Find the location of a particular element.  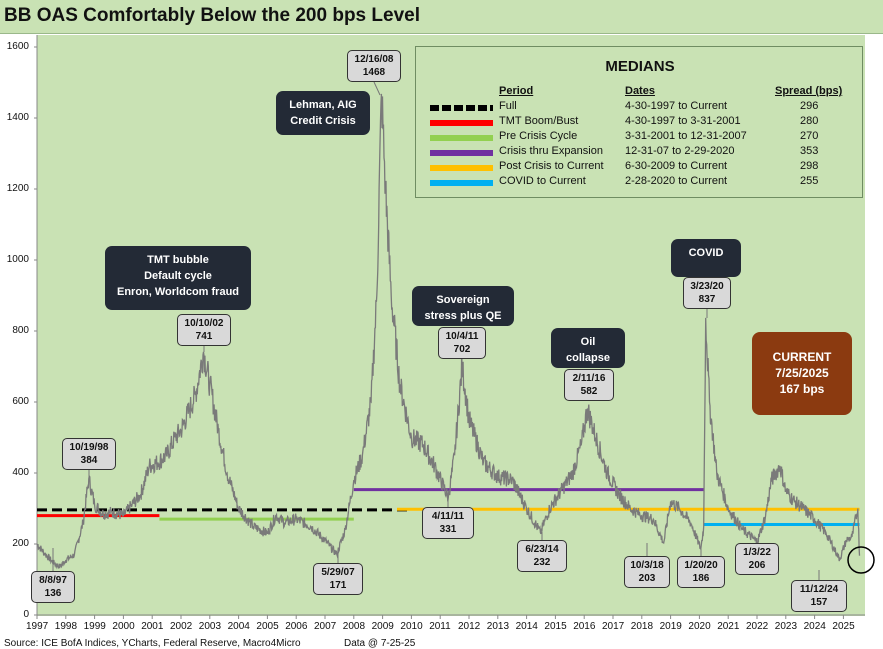

annotation-date: 6/23/14 is located at coordinates (542, 549).